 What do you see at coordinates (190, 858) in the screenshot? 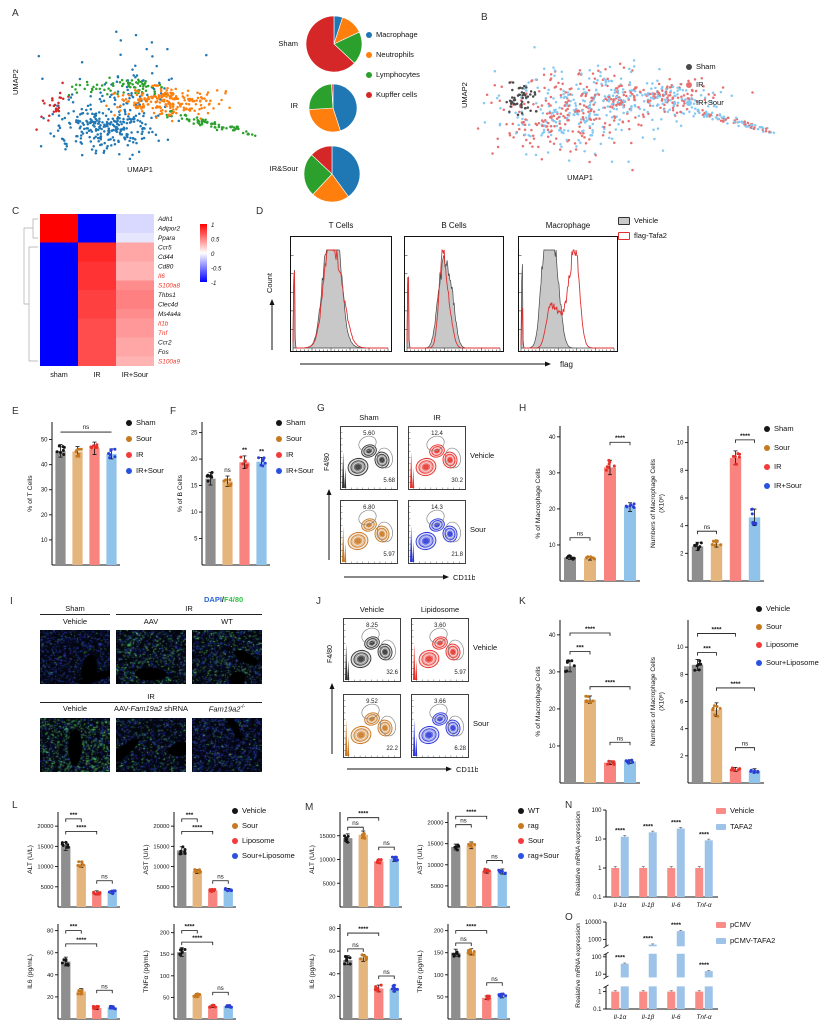
I see `l-ast-chart: 5000 10000 15000 20000 AST (U/L) *** **** ns` at bounding box center [190, 858].